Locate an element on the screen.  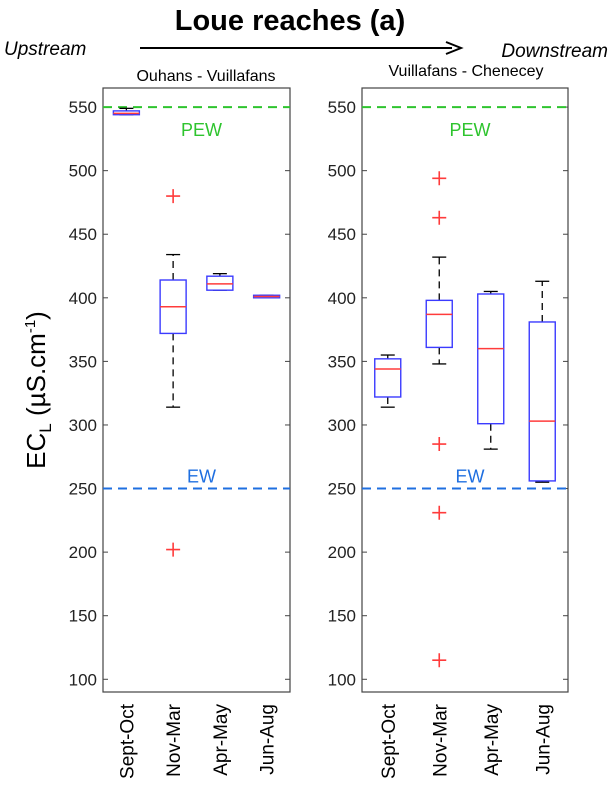
y-axis-label: ECL (µS.cm-1) is located at coordinates (38, 390).